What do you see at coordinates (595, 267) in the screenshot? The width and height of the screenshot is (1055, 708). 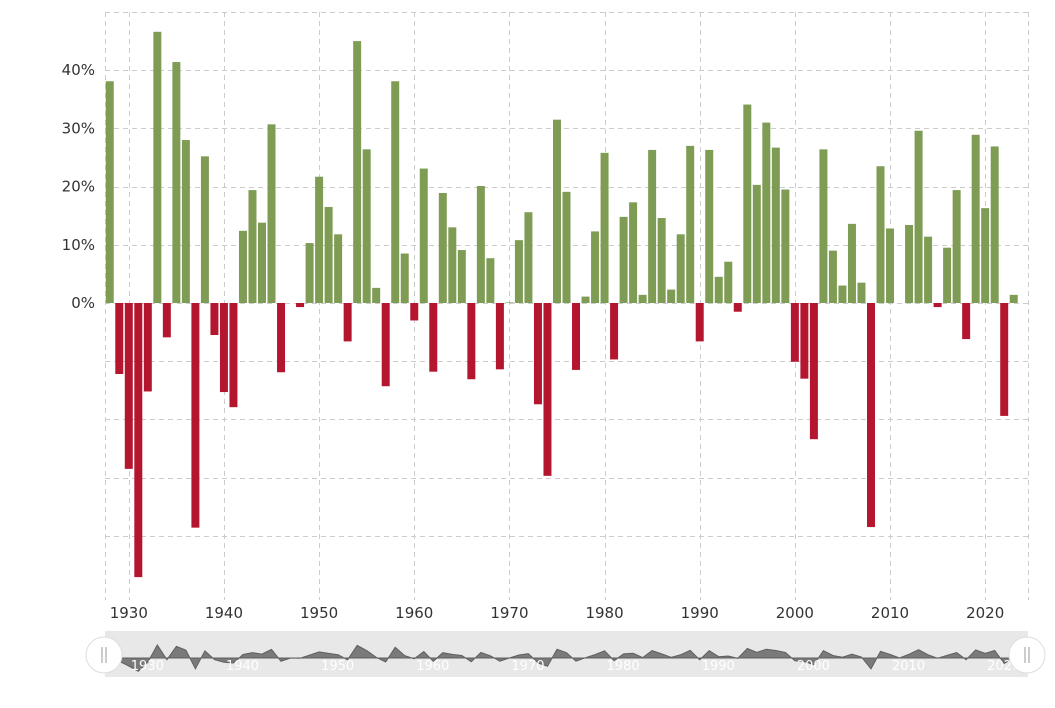 I see `bar-1979` at bounding box center [595, 267].